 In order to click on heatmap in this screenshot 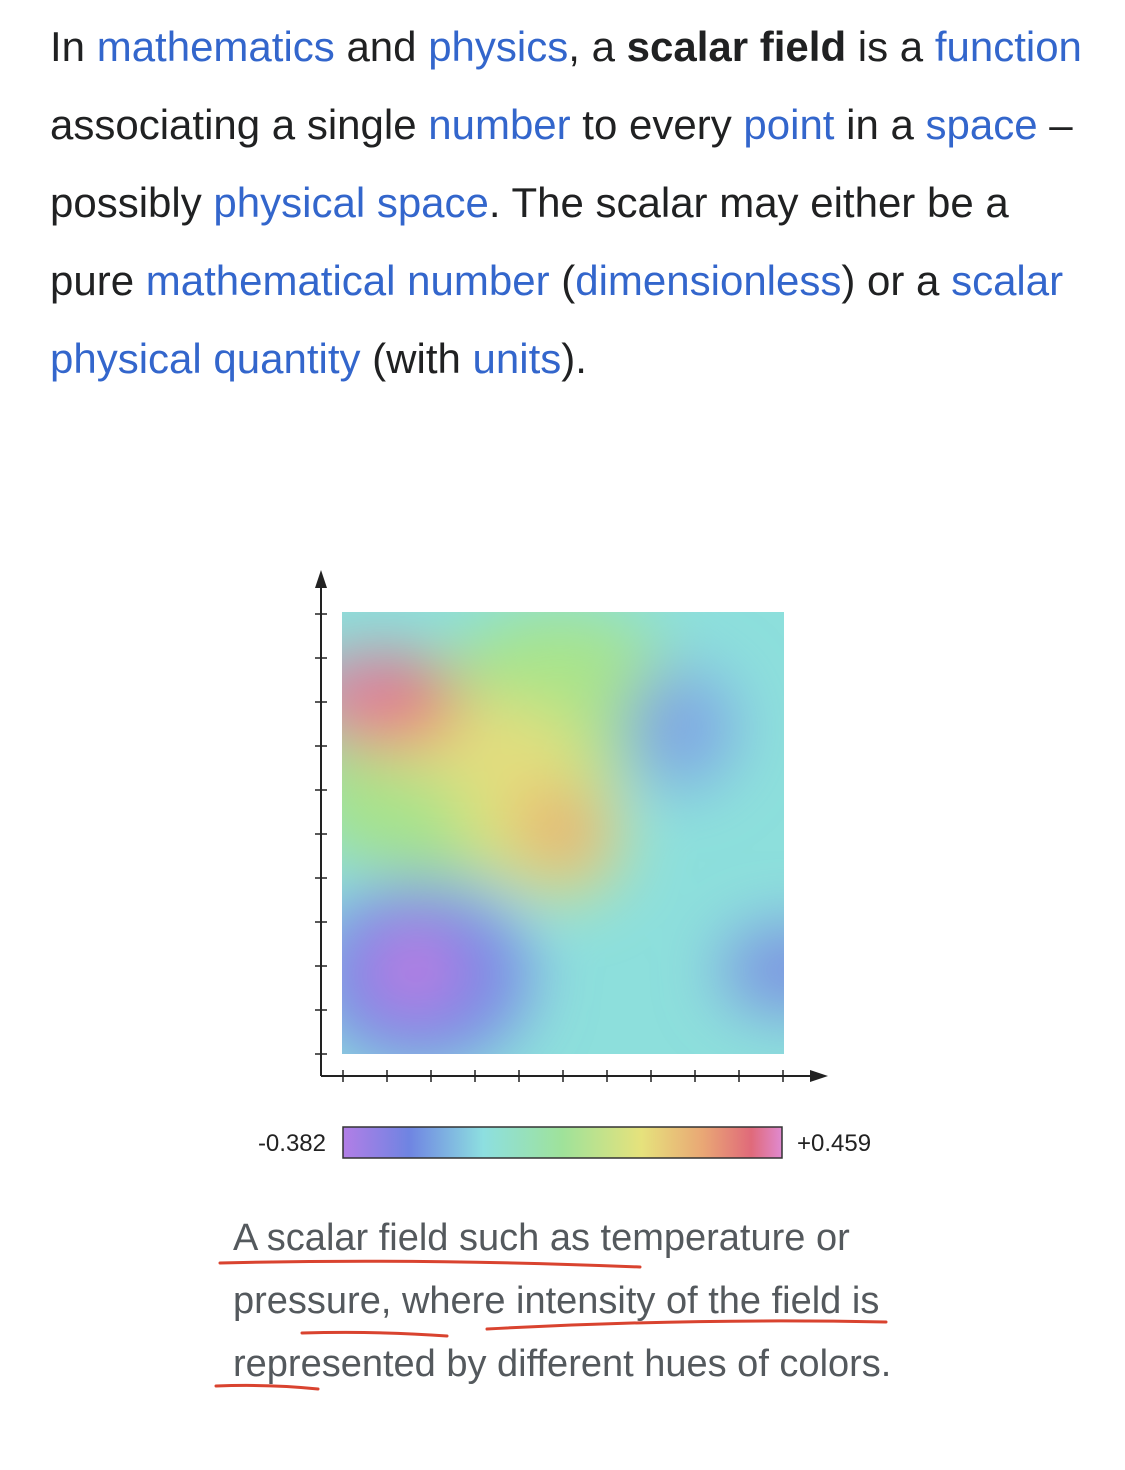, I will do `click(563, 833)`.